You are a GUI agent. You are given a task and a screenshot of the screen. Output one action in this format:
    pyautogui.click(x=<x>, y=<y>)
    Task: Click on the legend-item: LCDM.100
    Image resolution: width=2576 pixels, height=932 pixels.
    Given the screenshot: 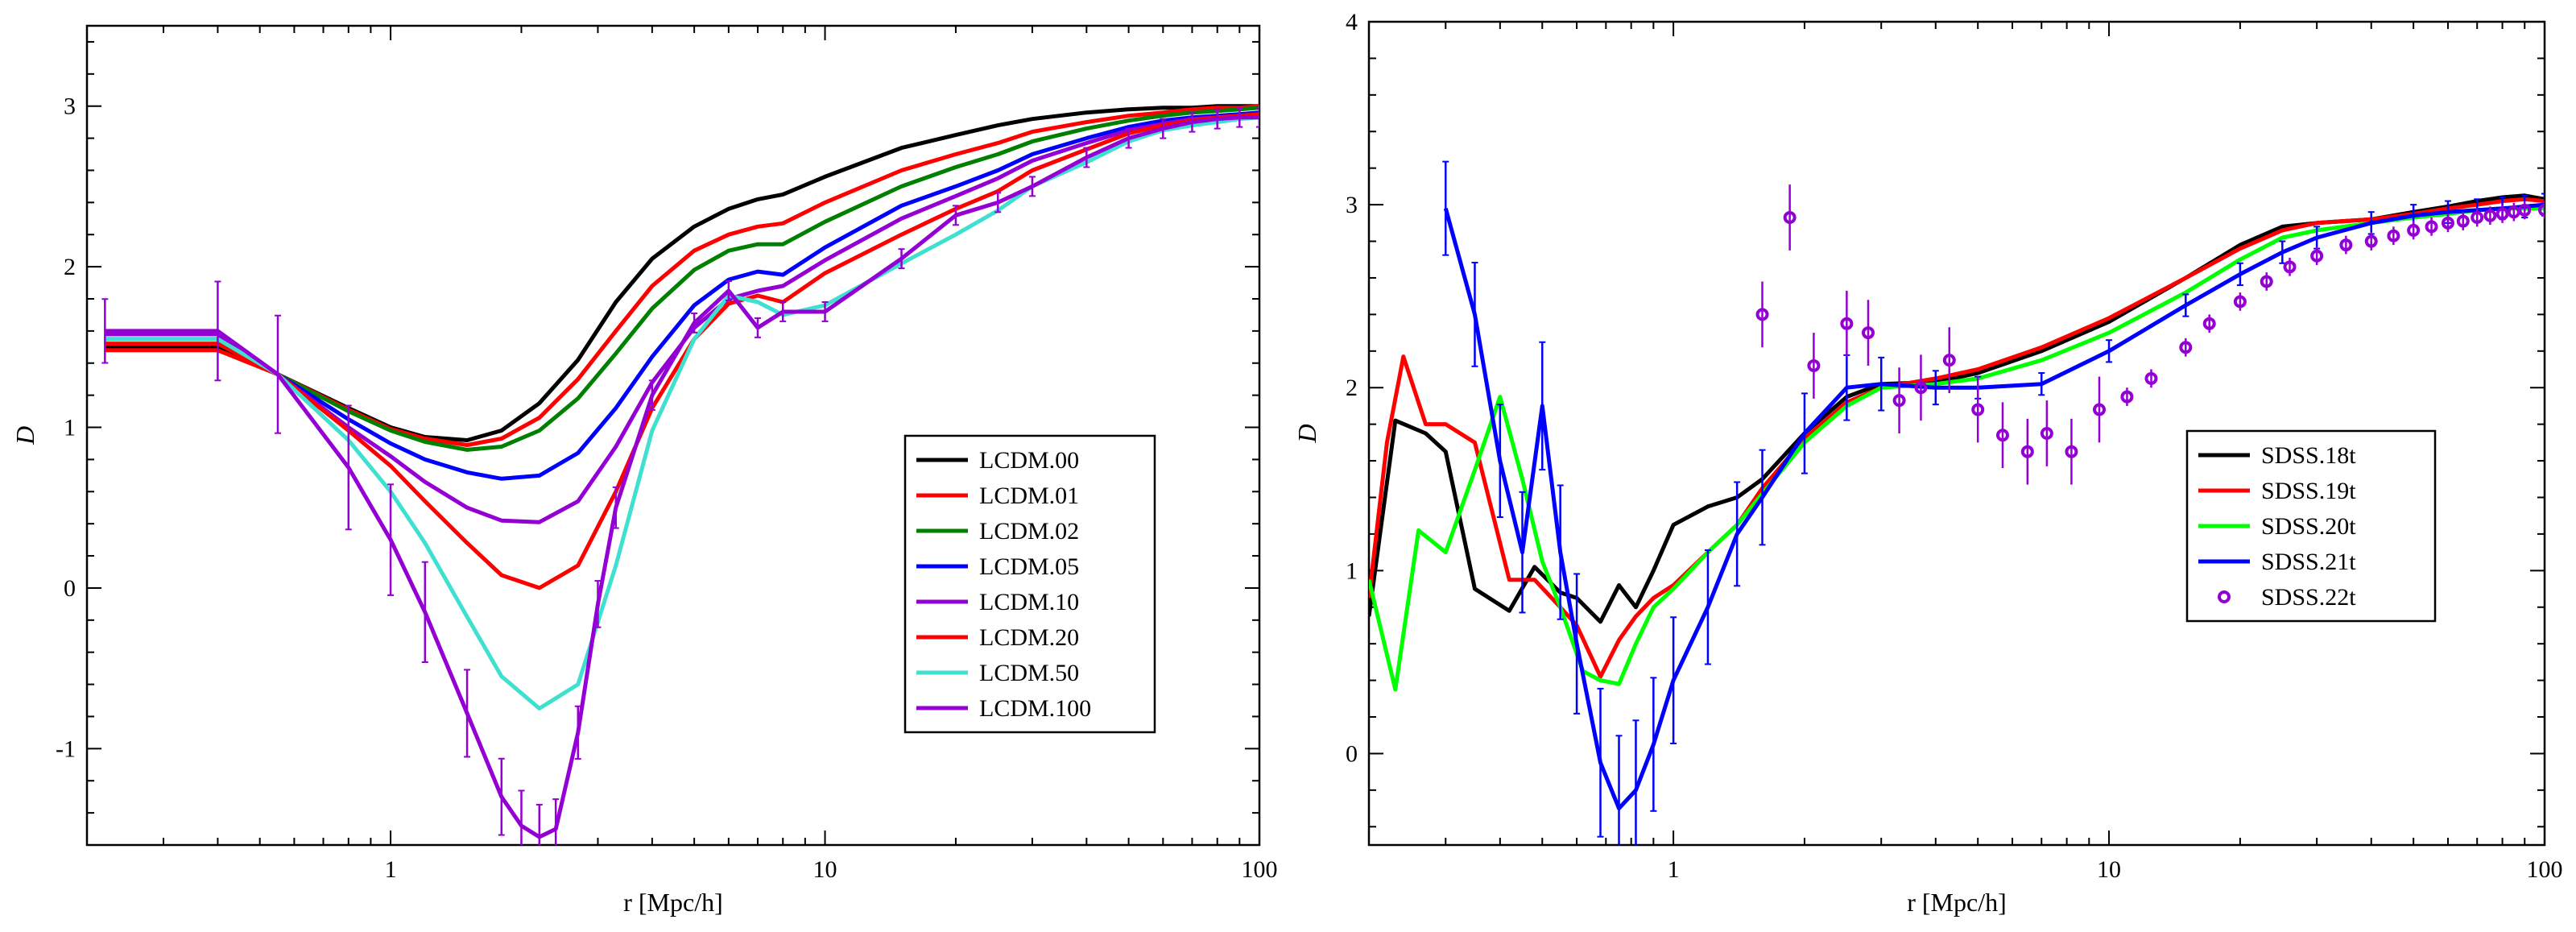 What is the action you would take?
    pyautogui.click(x=1004, y=708)
    